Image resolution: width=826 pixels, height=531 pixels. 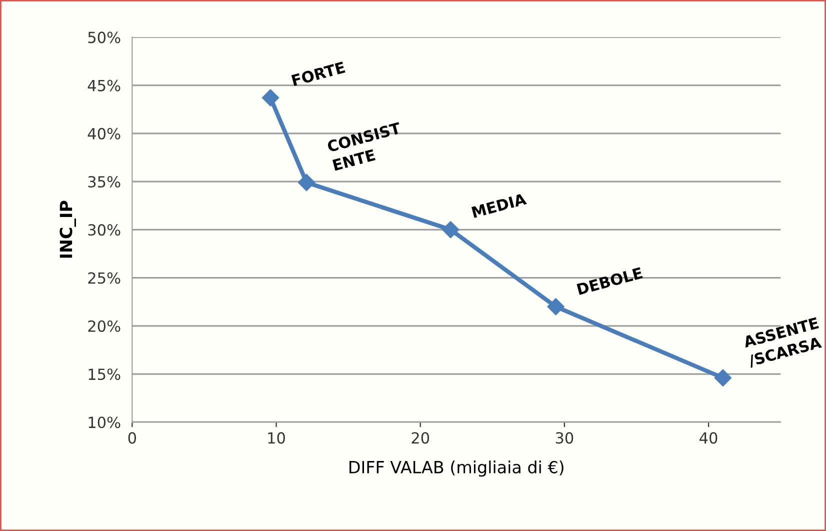 I want to click on annotation: FORTE, so click(x=318, y=73).